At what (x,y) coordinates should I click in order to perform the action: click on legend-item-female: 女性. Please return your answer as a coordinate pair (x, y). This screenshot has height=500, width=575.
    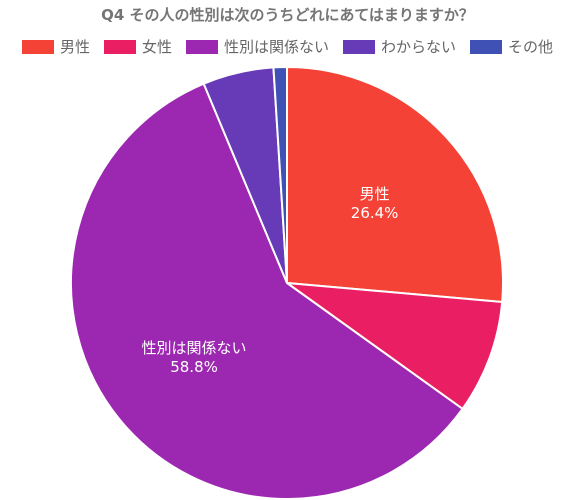
    Looking at the image, I should click on (137, 46).